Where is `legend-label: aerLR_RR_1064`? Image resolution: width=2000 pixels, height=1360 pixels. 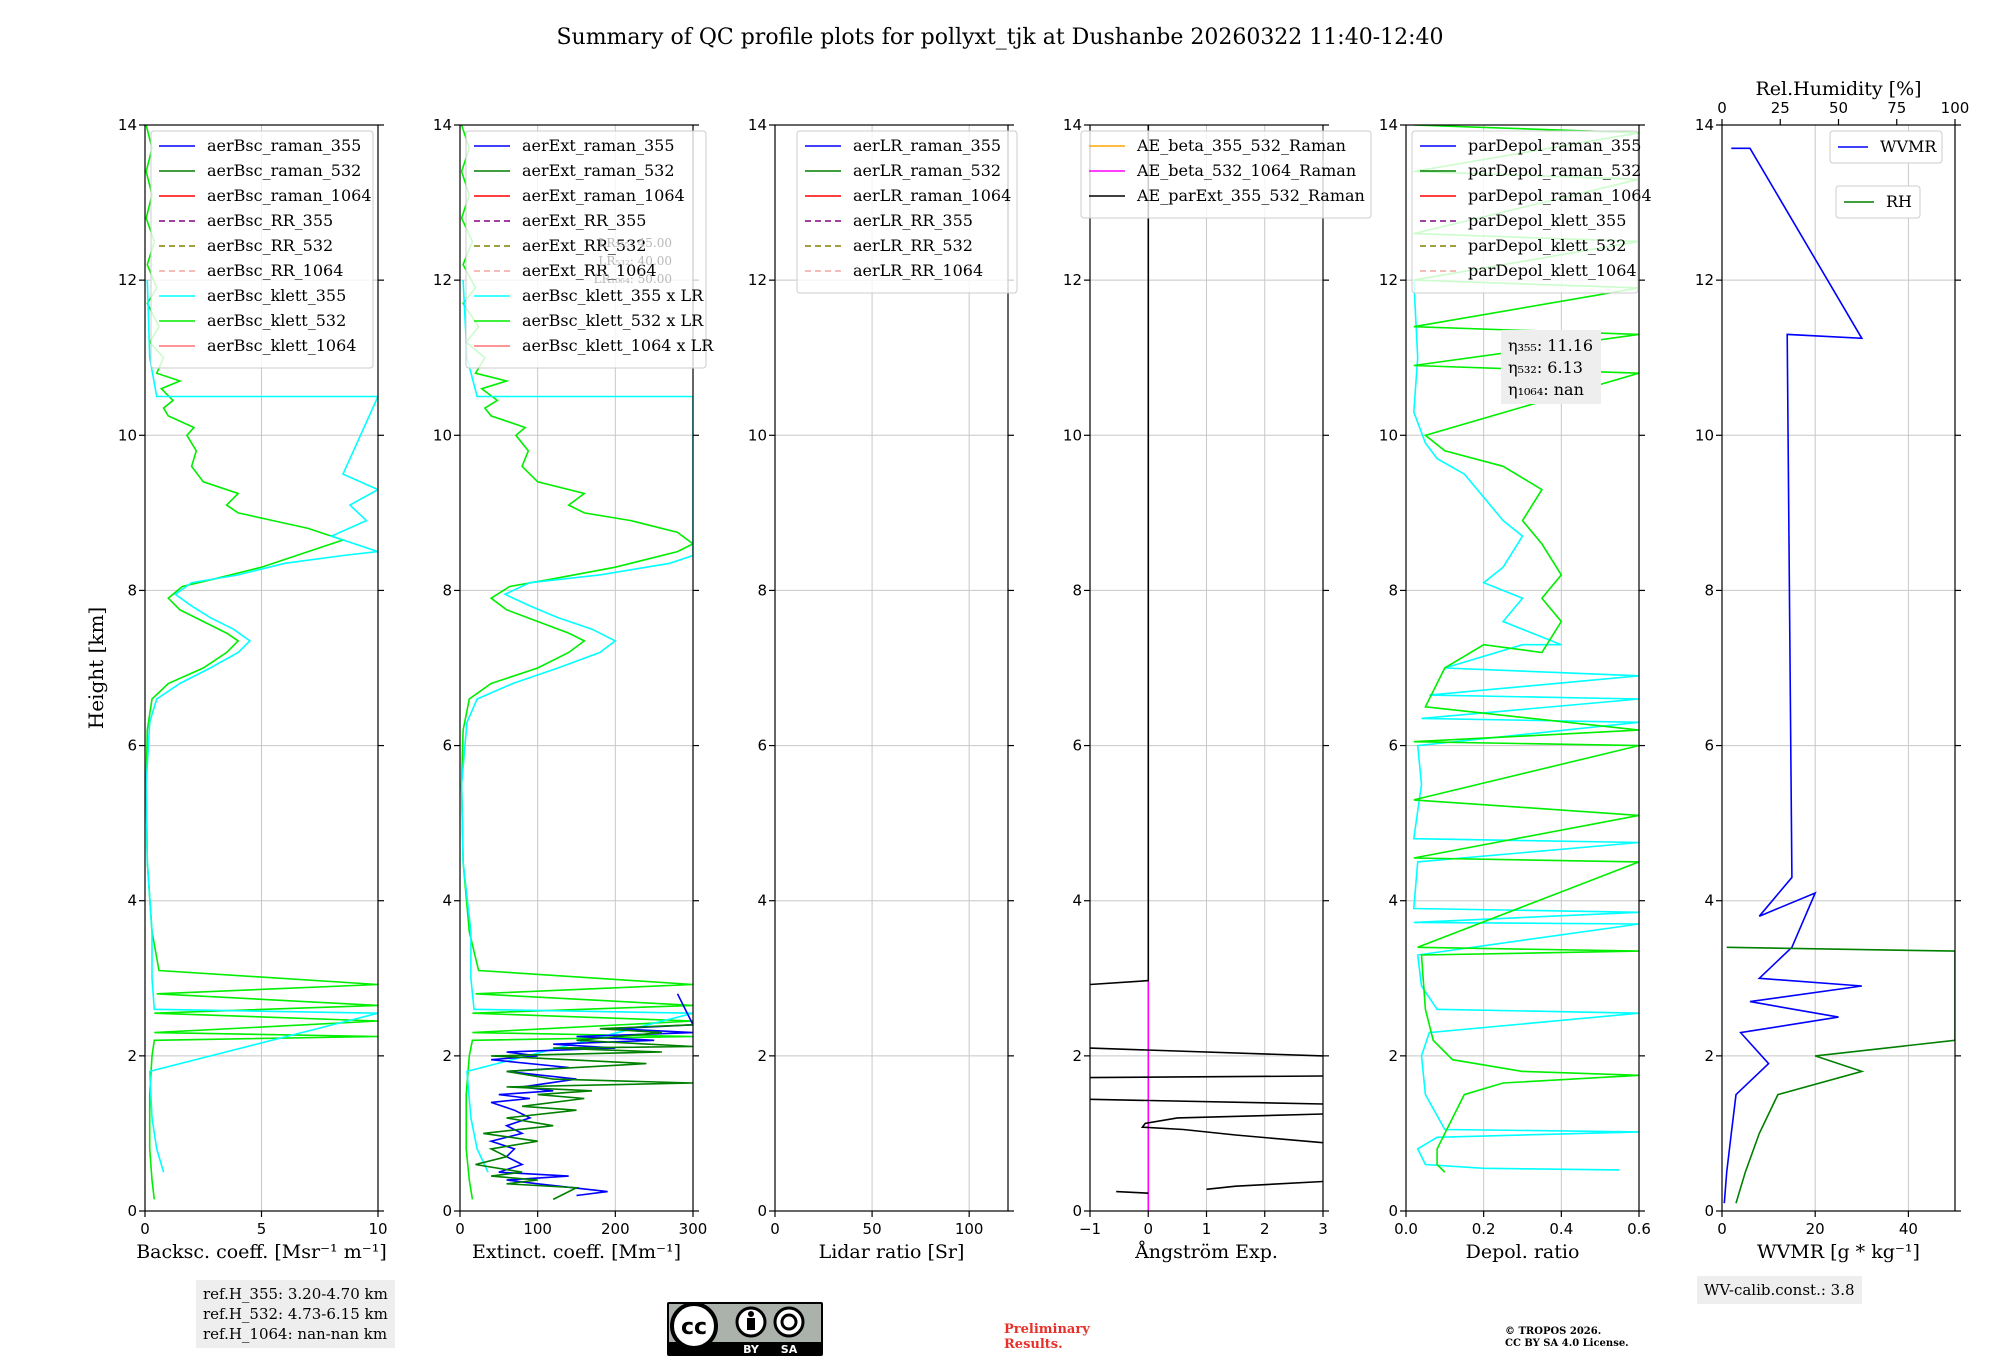
legend-label: aerLR_RR_1064 is located at coordinates (918, 270).